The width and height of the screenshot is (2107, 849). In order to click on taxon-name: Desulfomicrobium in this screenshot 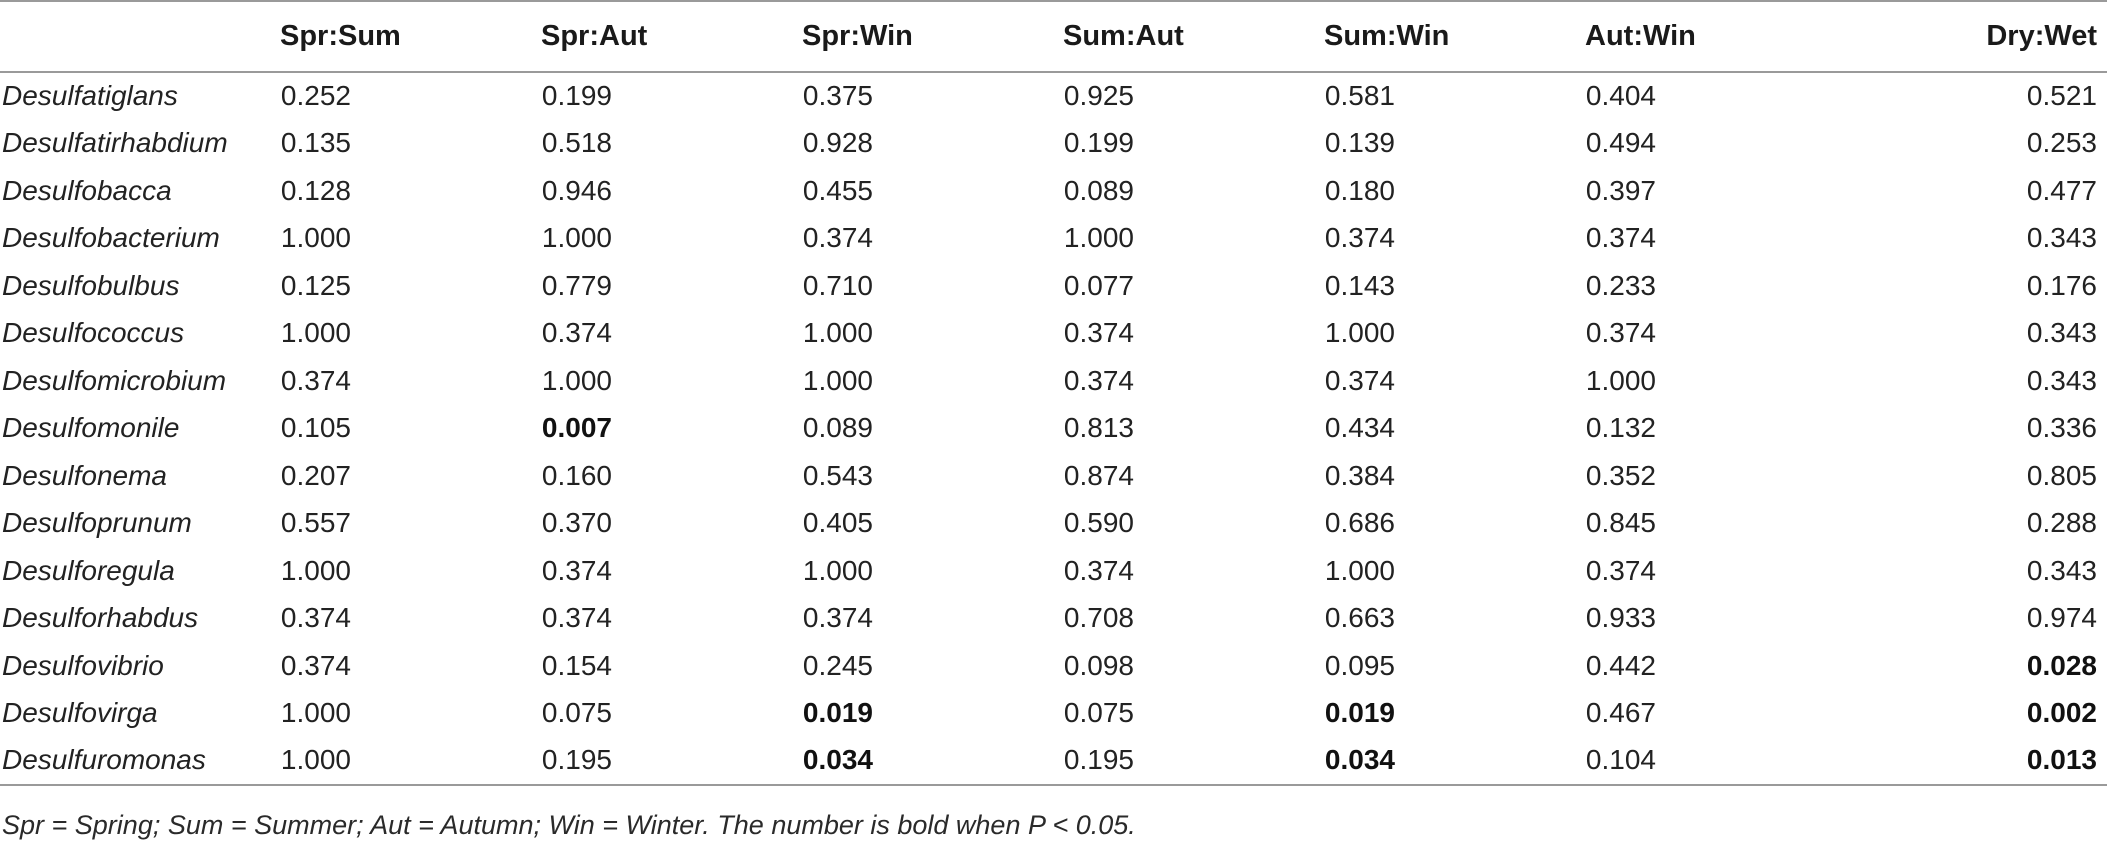, I will do `click(114, 380)`.